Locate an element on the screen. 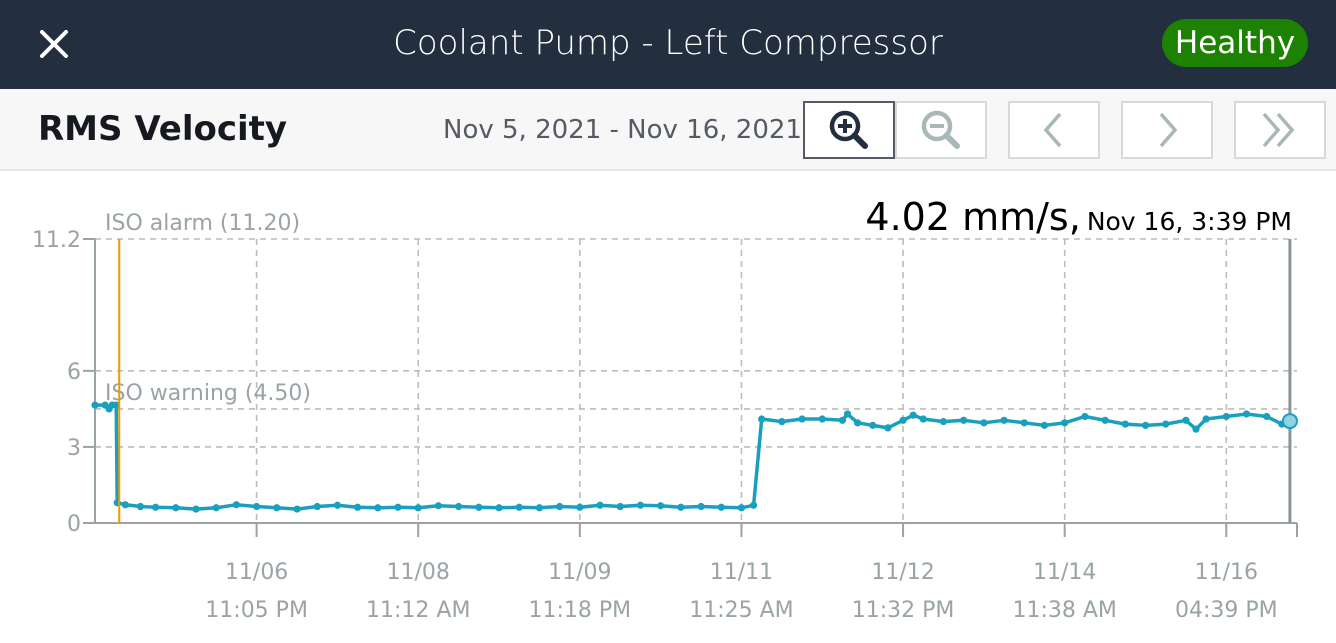  x-tick-time: 11:32 PM is located at coordinates (903, 610).